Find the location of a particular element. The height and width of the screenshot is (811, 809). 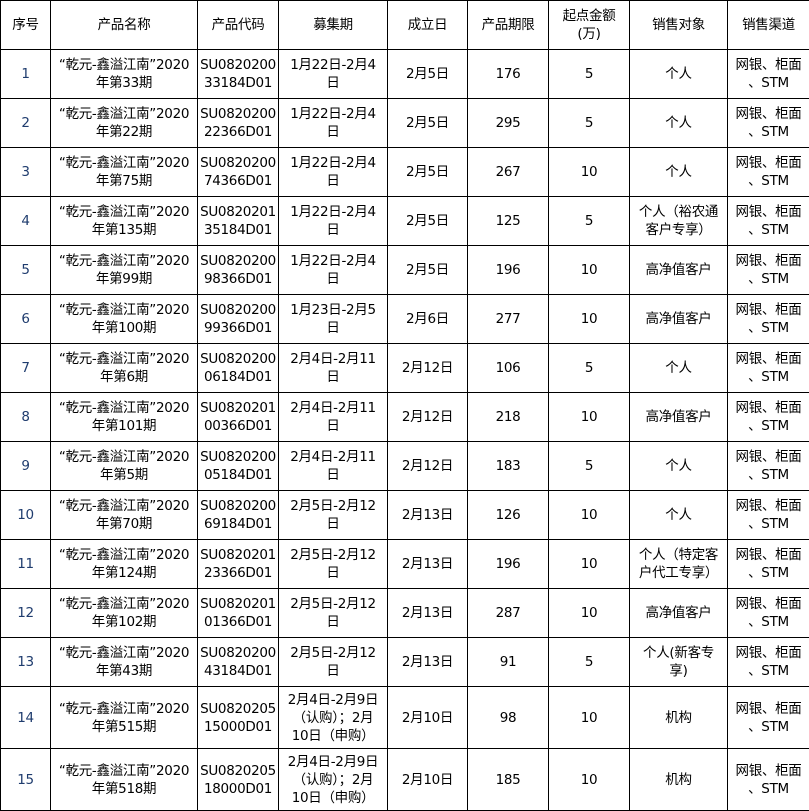

cell-term: 183 is located at coordinates (508, 466).